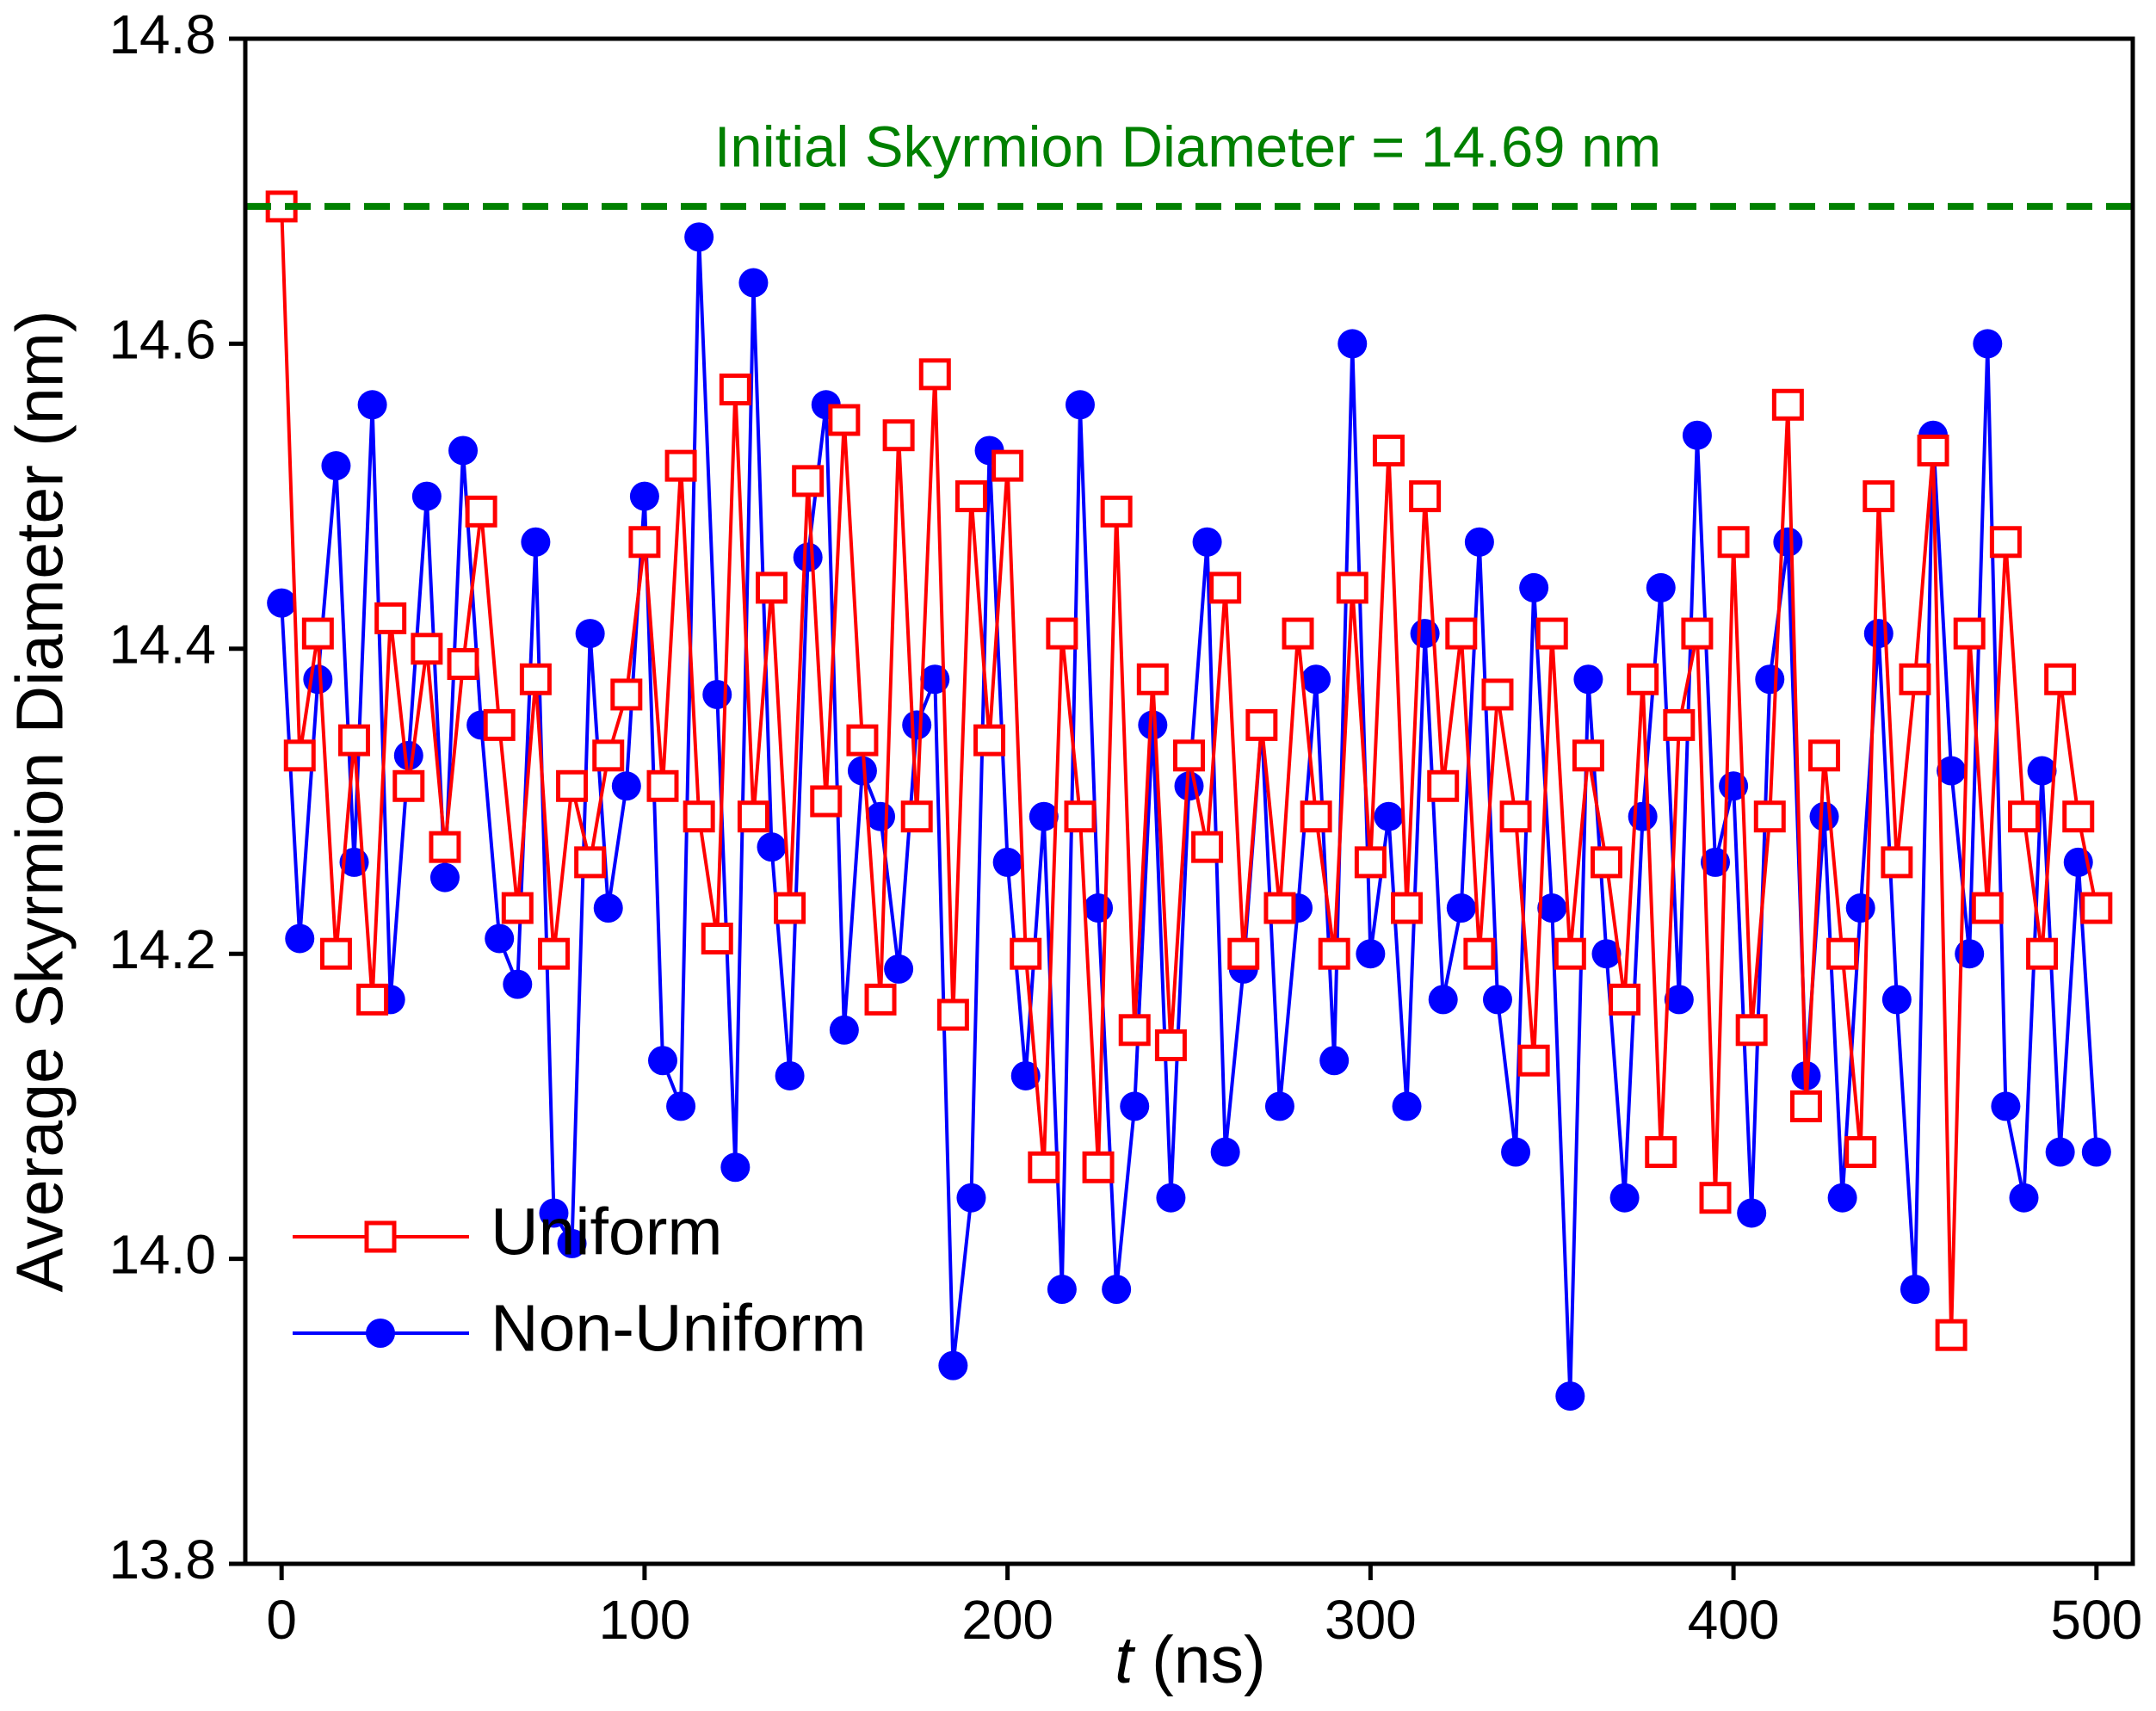  I want to click on x-tick-label: 300, so click(1371, 1620).